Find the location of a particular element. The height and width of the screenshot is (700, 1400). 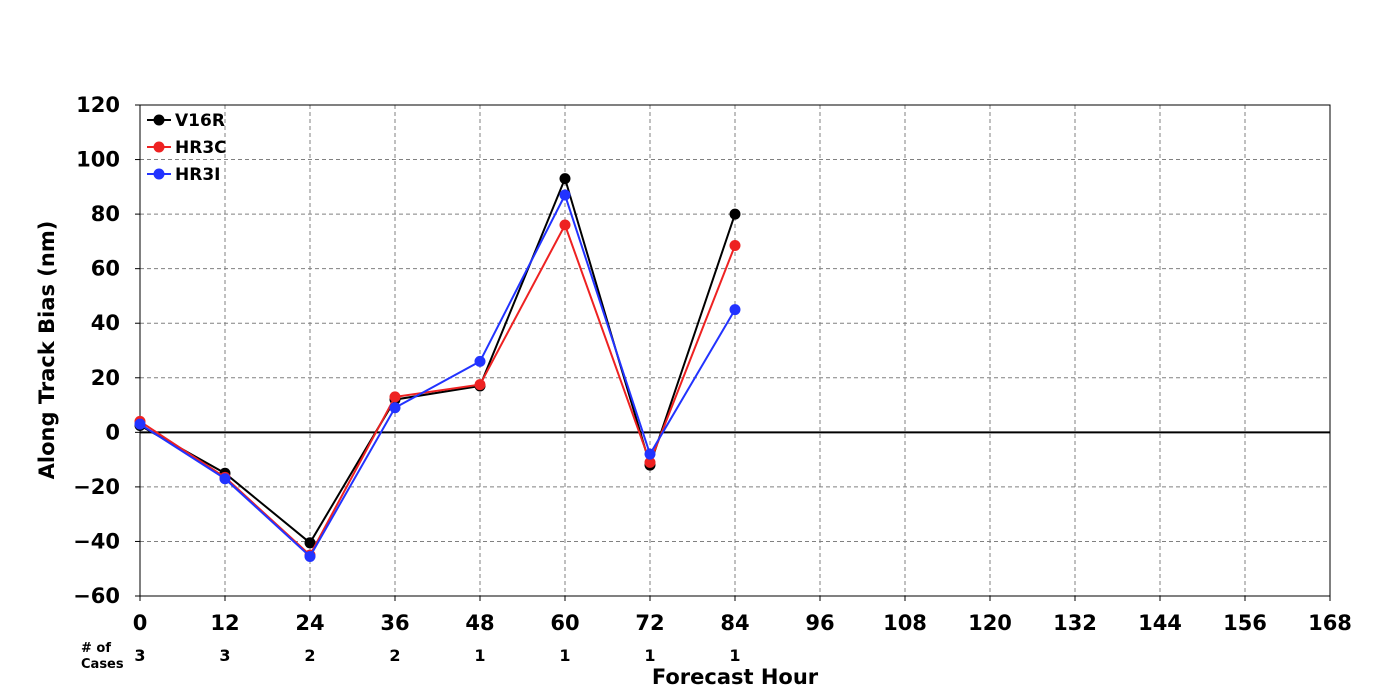

y-tick-label: 20 is located at coordinates (105, 378).